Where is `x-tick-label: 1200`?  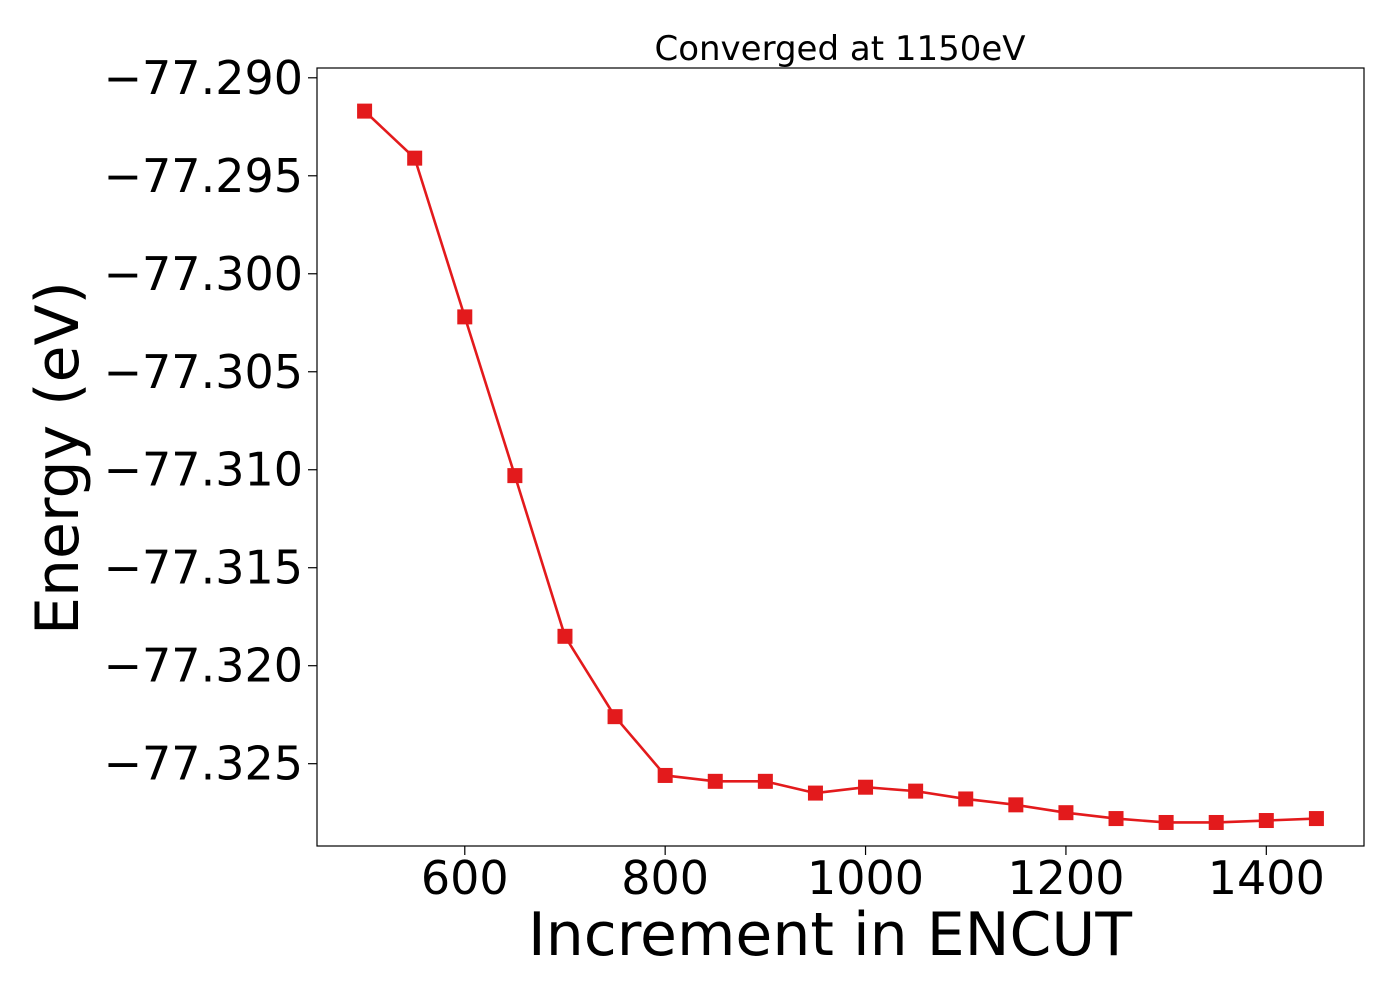
x-tick-label: 1200 is located at coordinates (1065, 878).